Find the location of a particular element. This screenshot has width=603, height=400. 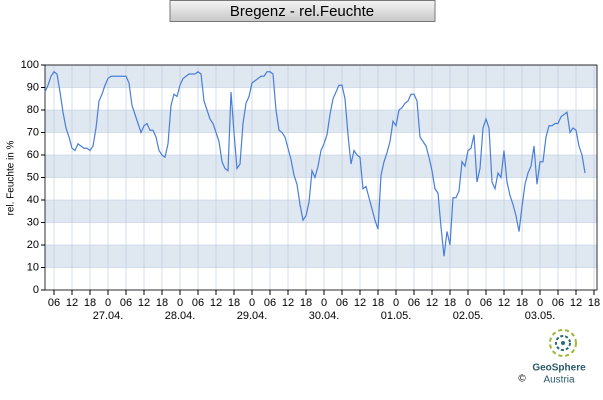

y-tick-label: 10 is located at coordinates (33, 267).